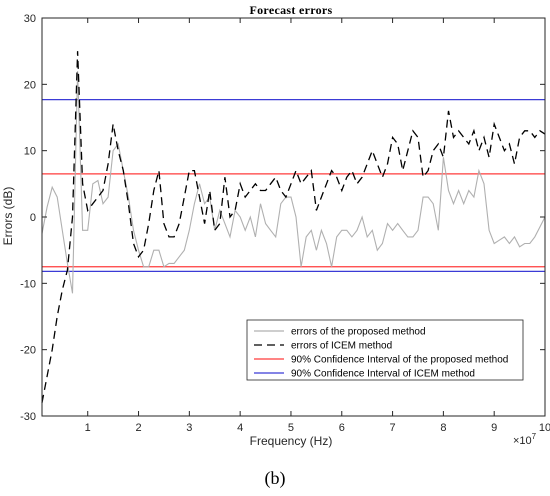 Image resolution: width=550 pixels, height=496 pixels. I want to click on x-tick-label-3: 4, so click(240, 428).